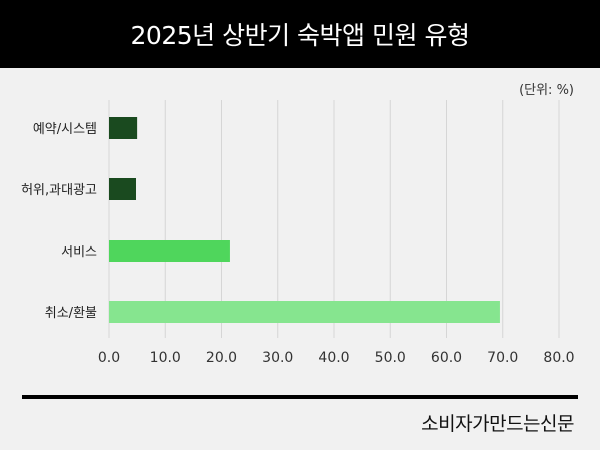 The image size is (600, 450). Describe the element at coordinates (221, 358) in the screenshot. I see `x-tick-label: 20.0` at that location.